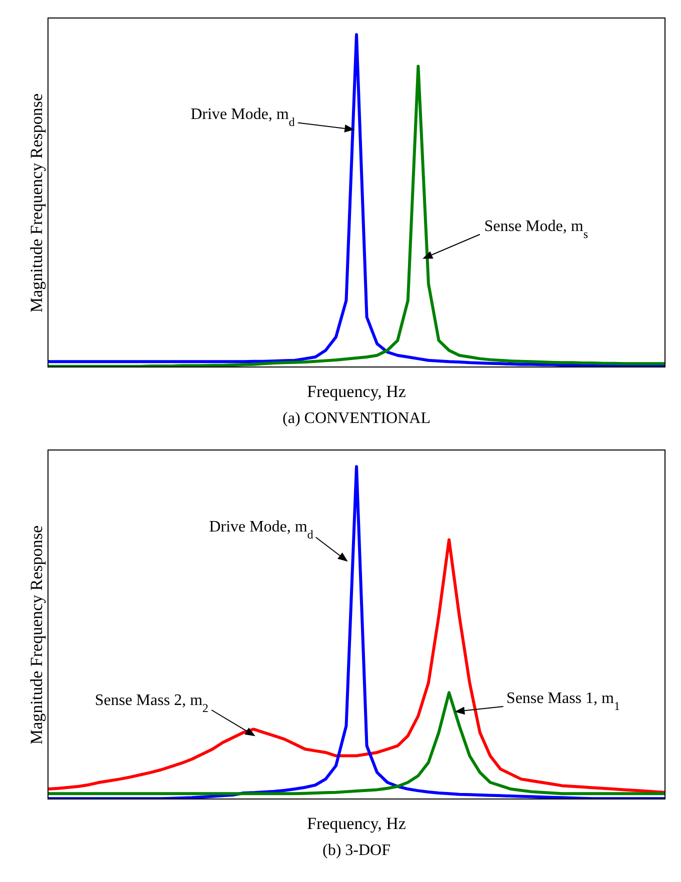 Image resolution: width=681 pixels, height=882 pixels. Describe the element at coordinates (151, 703) in the screenshot. I see `annotation: Sense Mass 2, m$_{2}$` at that location.